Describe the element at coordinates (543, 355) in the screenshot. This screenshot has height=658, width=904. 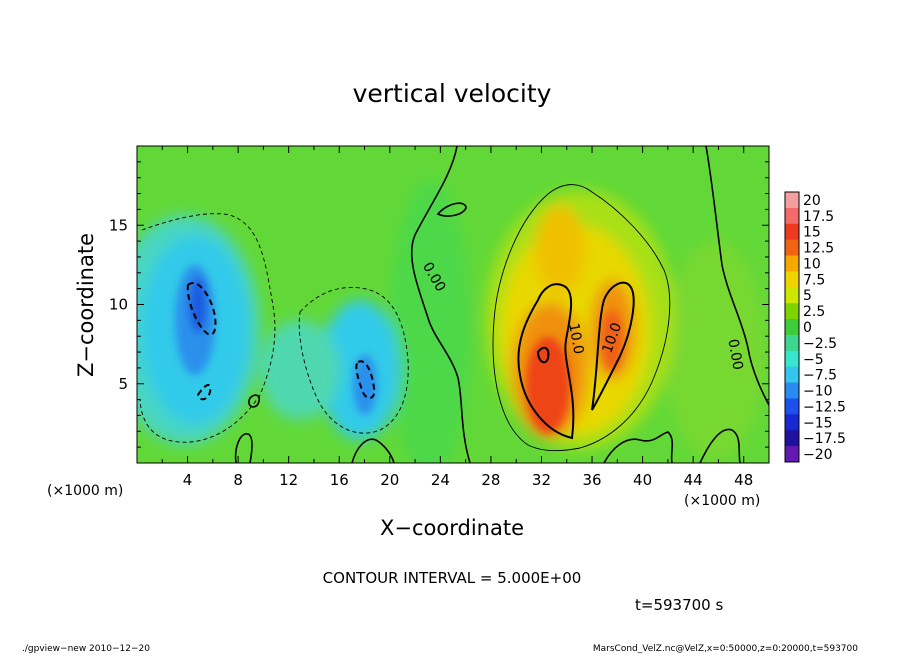
I see `contour-ten-island` at that location.